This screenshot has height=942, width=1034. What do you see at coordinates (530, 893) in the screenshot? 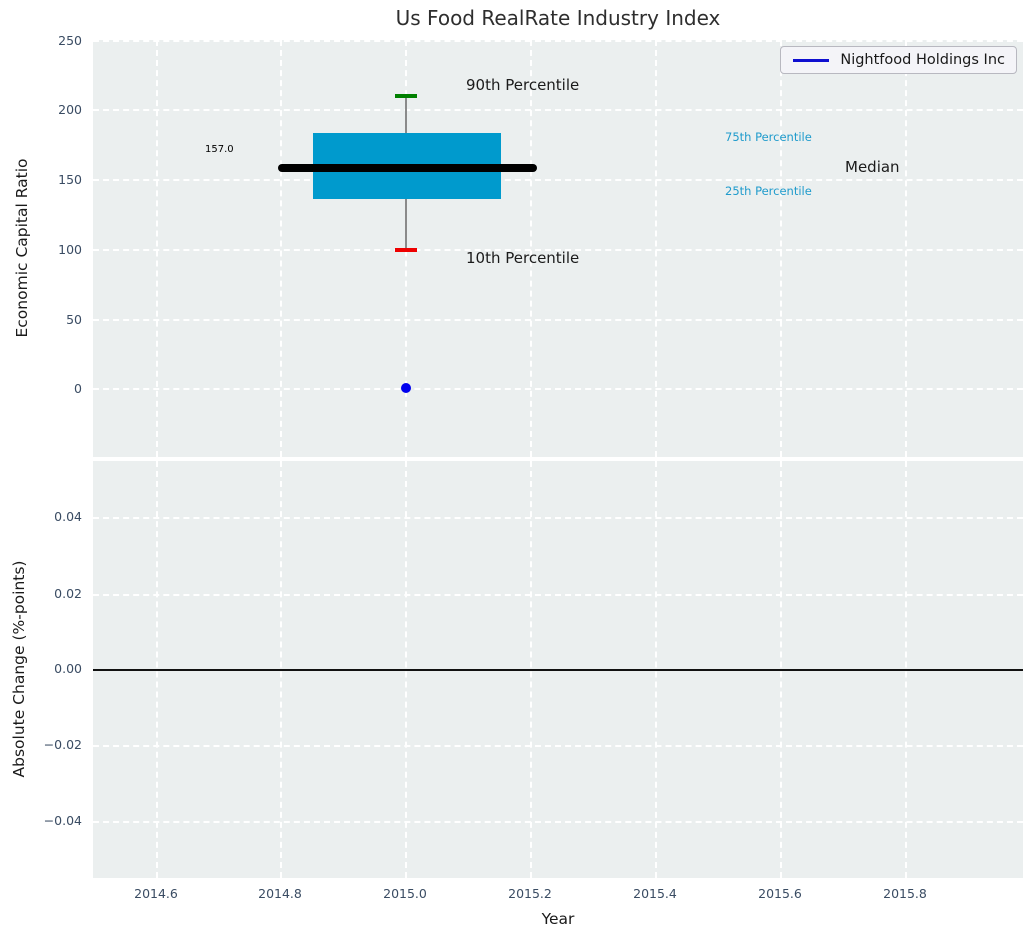
I see `xtick-label: 2015.2` at bounding box center [530, 893].